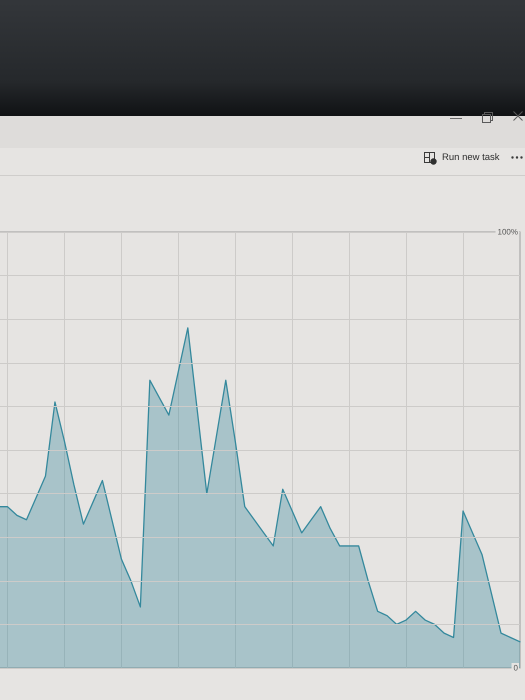 The image size is (525, 700). What do you see at coordinates (471, 158) in the screenshot?
I see `text: Run new task` at bounding box center [471, 158].